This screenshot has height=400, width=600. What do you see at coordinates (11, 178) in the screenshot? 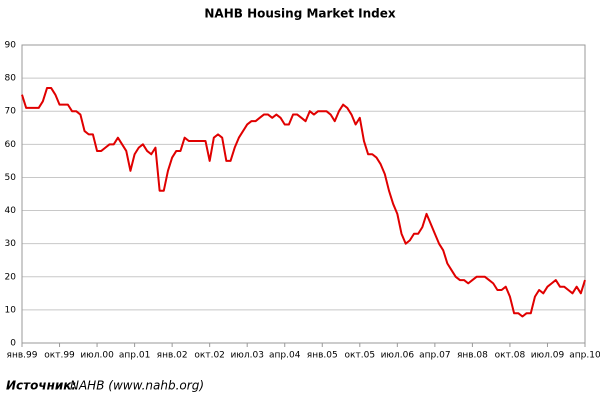
I see `y-tick-label: 50` at bounding box center [11, 178].